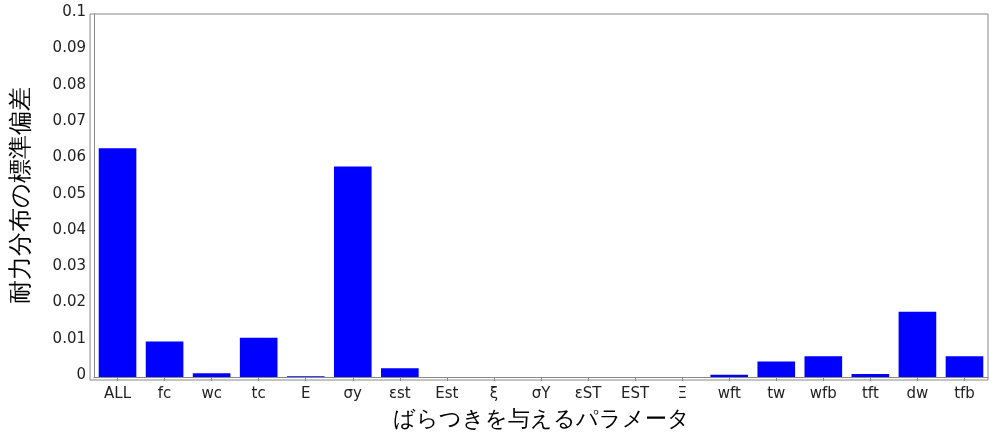 This screenshot has width=1006, height=434. What do you see at coordinates (399, 392) in the screenshot?
I see `x-tick-label: εst` at bounding box center [399, 392].